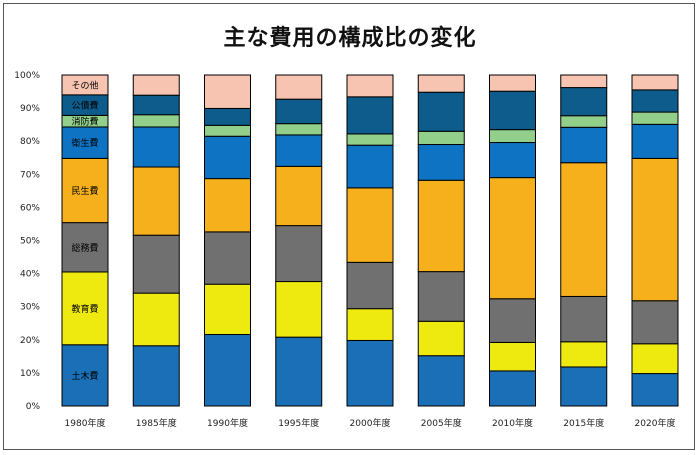  Describe the element at coordinates (30, 109) in the screenshot. I see `y-tick-label: 90%` at that location.